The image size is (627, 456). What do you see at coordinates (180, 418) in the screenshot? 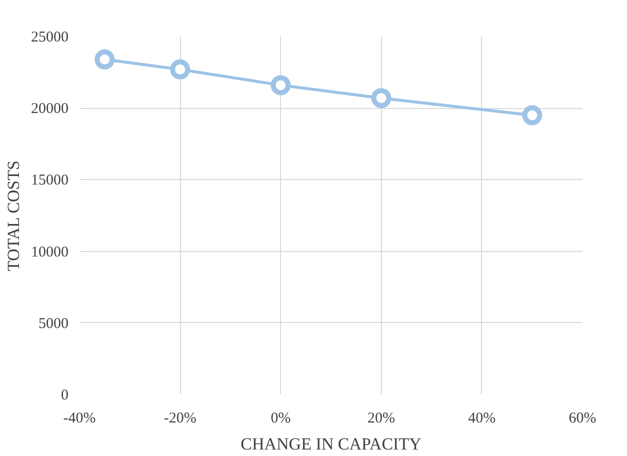
I see `x-tick-label: -20%` at bounding box center [180, 418].